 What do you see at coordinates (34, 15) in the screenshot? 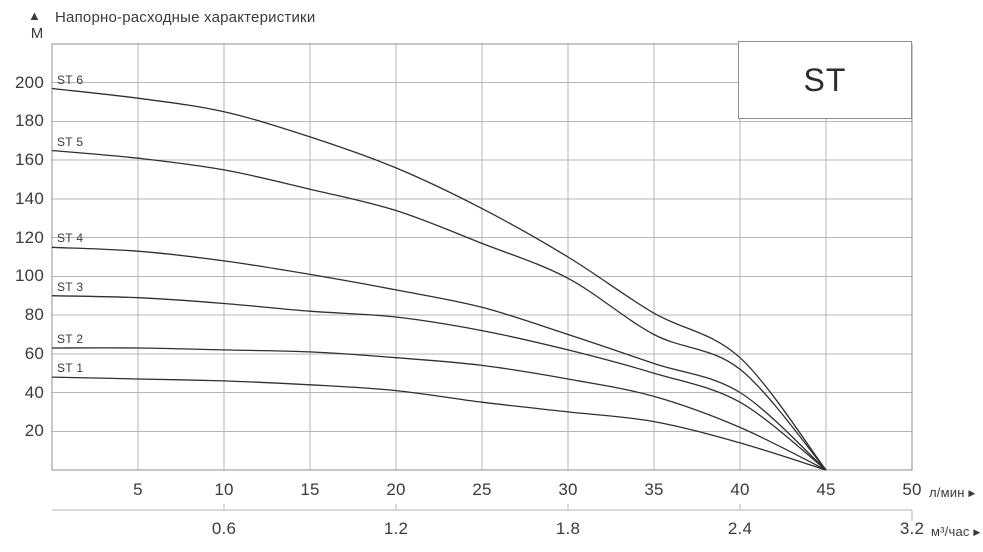
I see `y-axis-arrow-icon: ▲` at bounding box center [34, 15].